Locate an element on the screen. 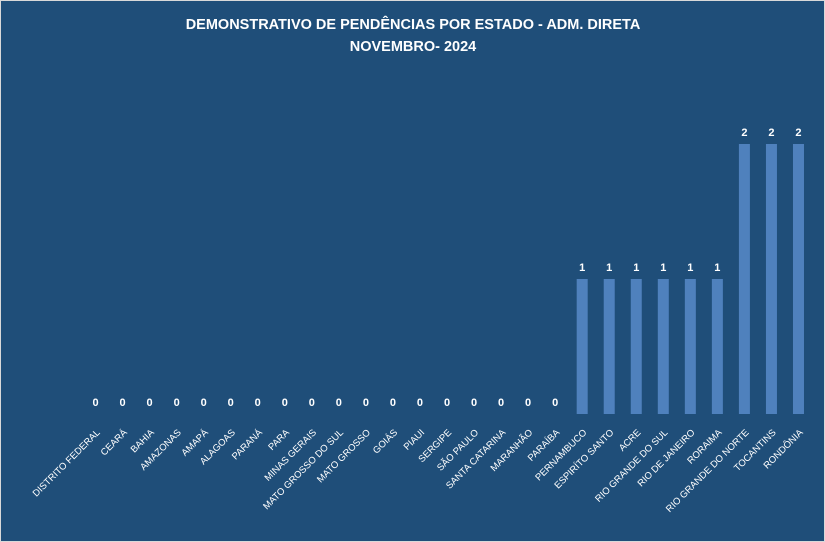 The height and width of the screenshot is (542, 825). category-label: PARANÁ is located at coordinates (247, 444).